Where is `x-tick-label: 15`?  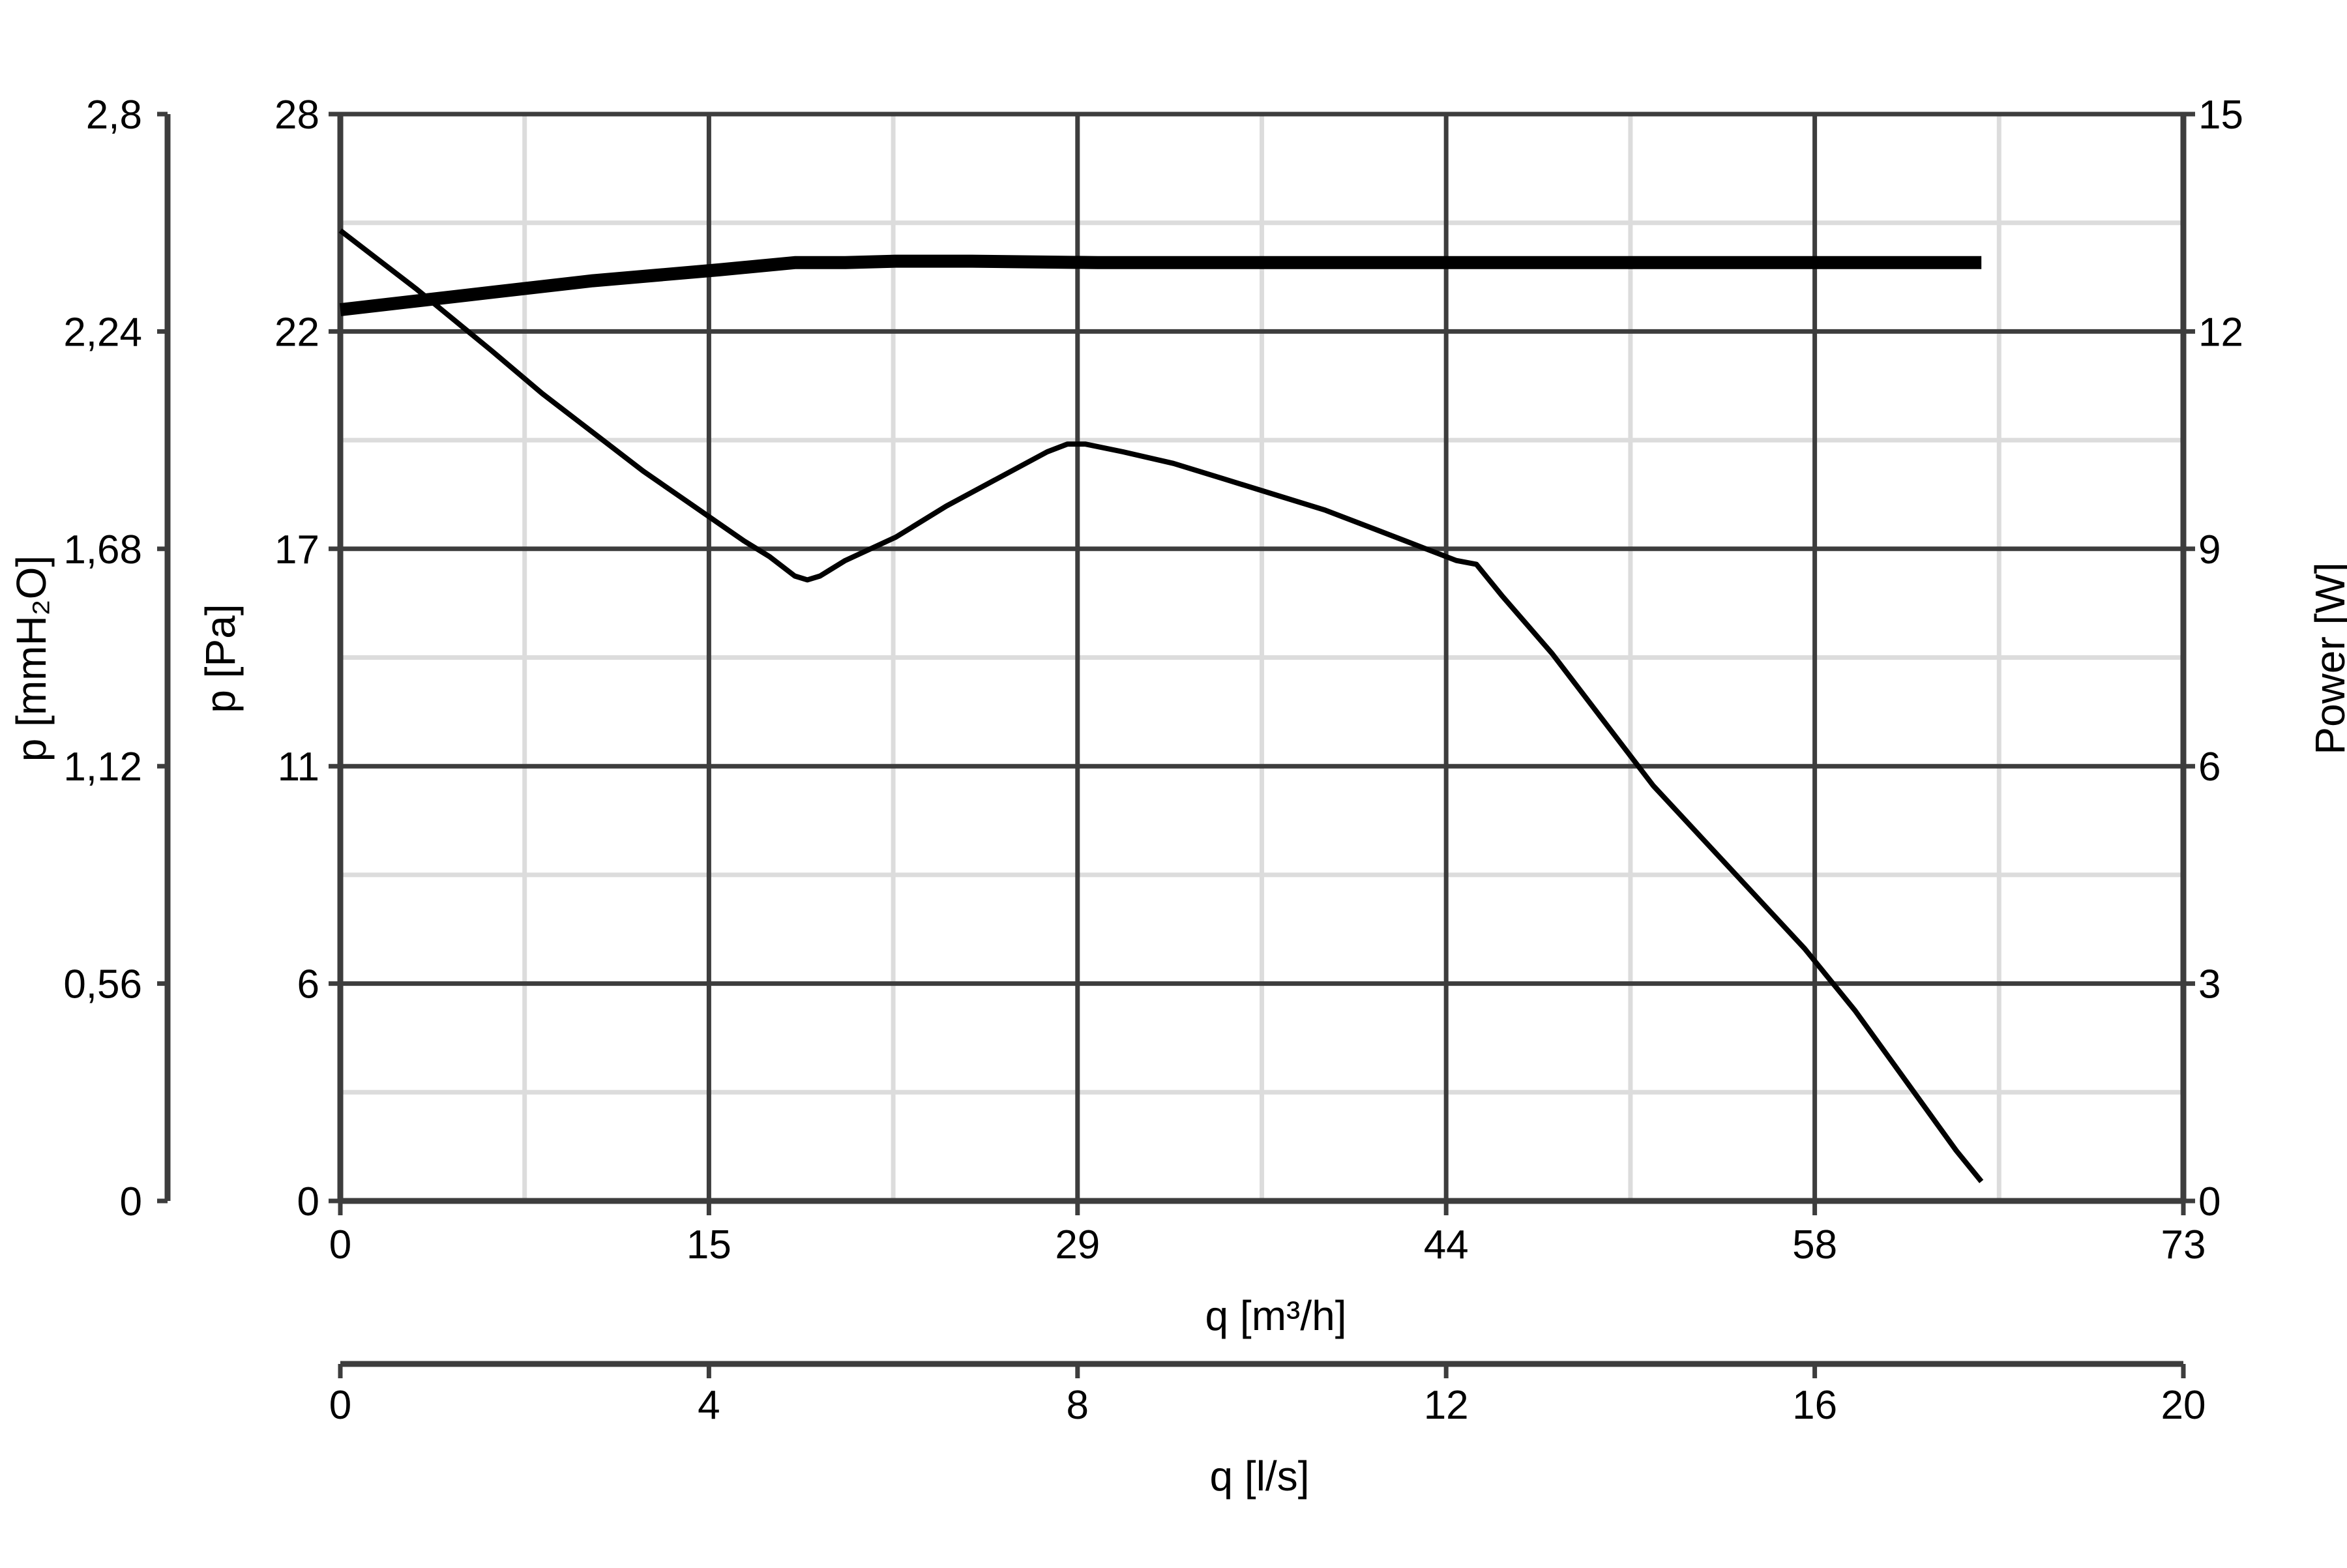
x-tick-label: 15 is located at coordinates (708, 1245).